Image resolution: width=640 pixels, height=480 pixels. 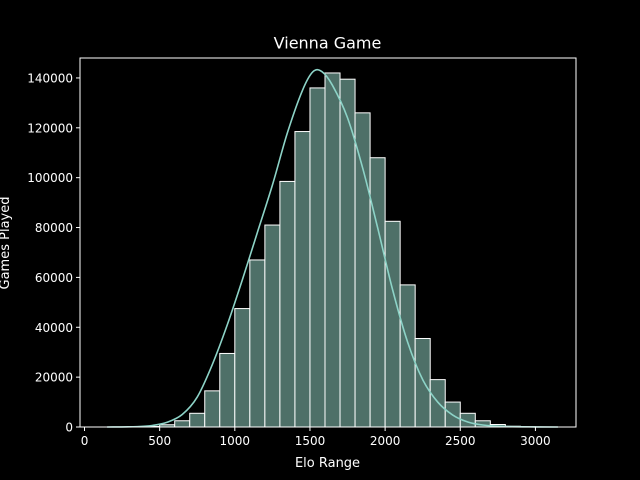 I want to click on x-axis-label: Elo Range, so click(x=327, y=463).